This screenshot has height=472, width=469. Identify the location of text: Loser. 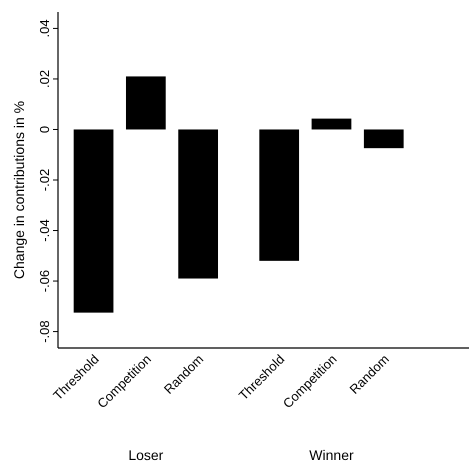
(146, 455).